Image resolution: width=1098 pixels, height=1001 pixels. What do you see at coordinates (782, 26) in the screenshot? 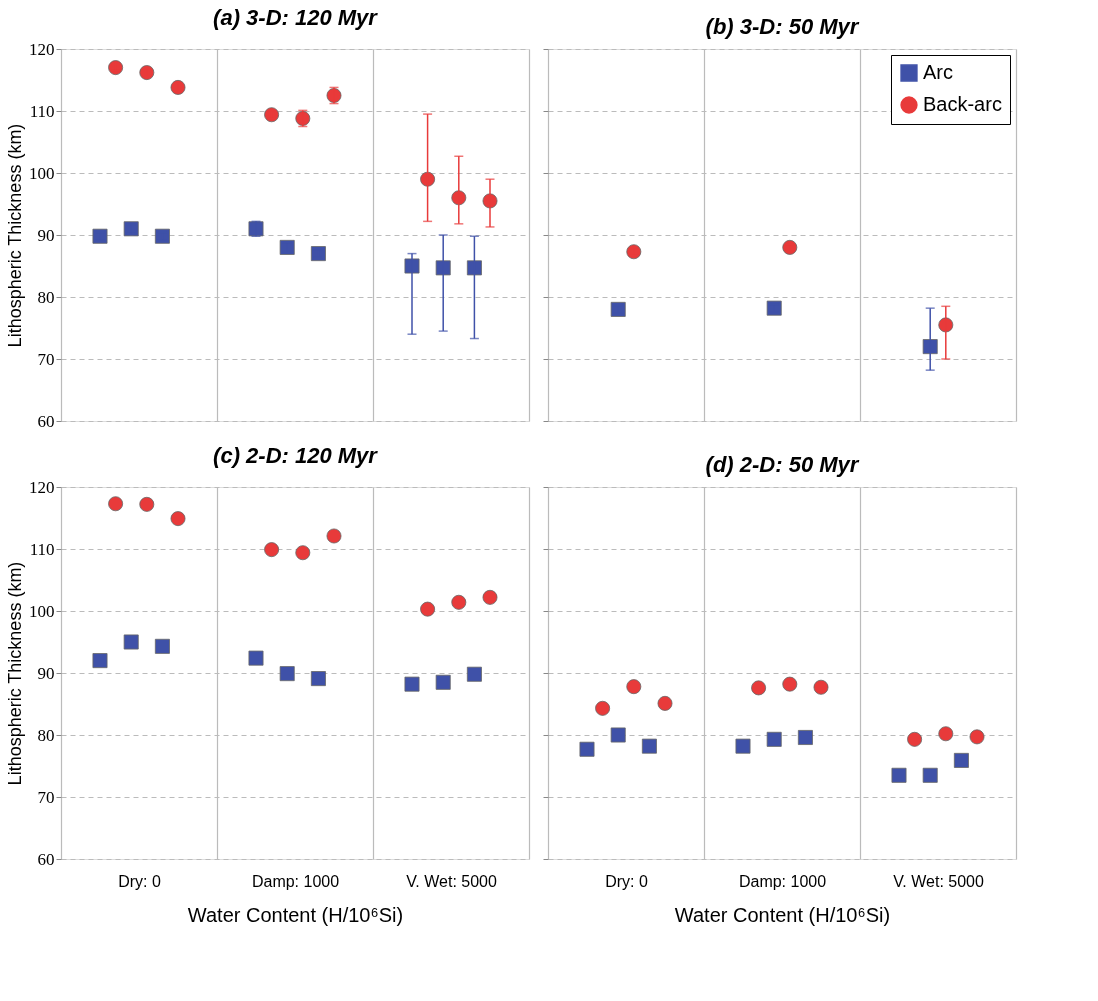
I see `chart-title: (b) 3-D: 50 Myr` at bounding box center [782, 26].